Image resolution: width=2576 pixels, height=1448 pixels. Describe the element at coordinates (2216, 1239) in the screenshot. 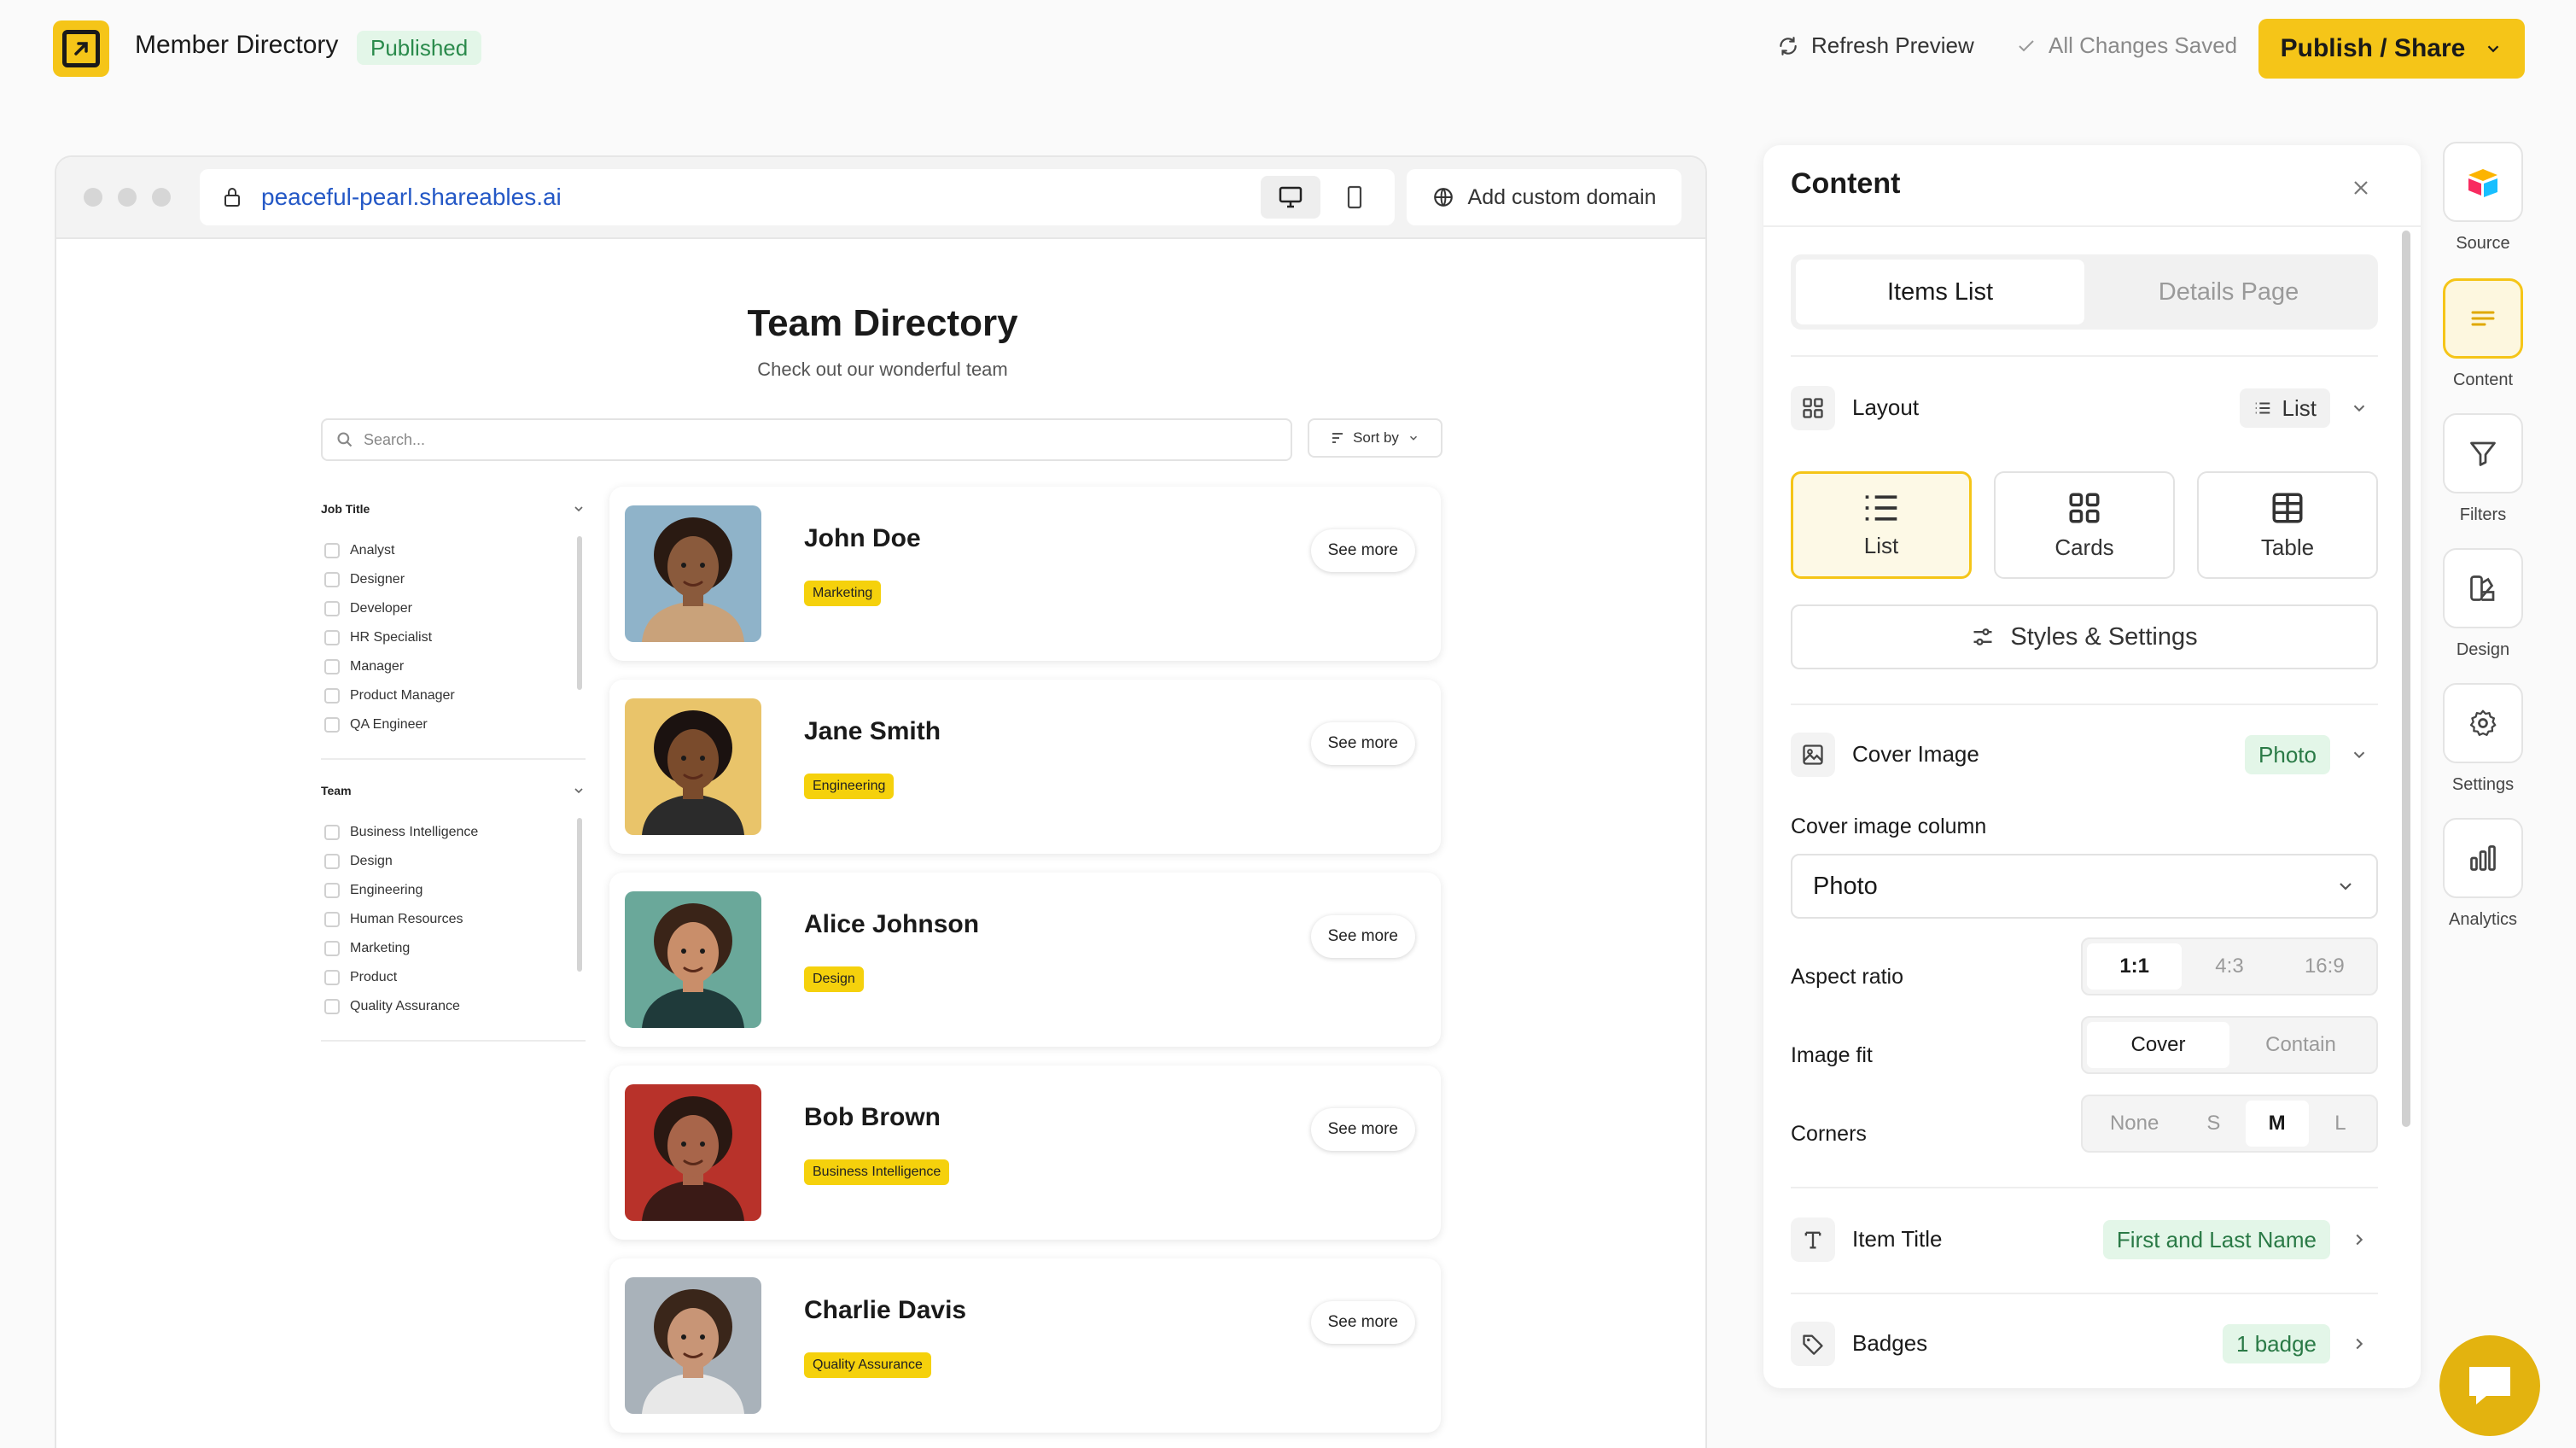

I see `item-title-value-pill: First and Last Name` at that location.